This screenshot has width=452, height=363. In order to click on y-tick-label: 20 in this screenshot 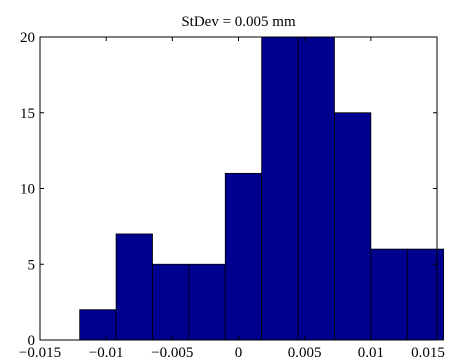, I will do `click(27, 38)`.